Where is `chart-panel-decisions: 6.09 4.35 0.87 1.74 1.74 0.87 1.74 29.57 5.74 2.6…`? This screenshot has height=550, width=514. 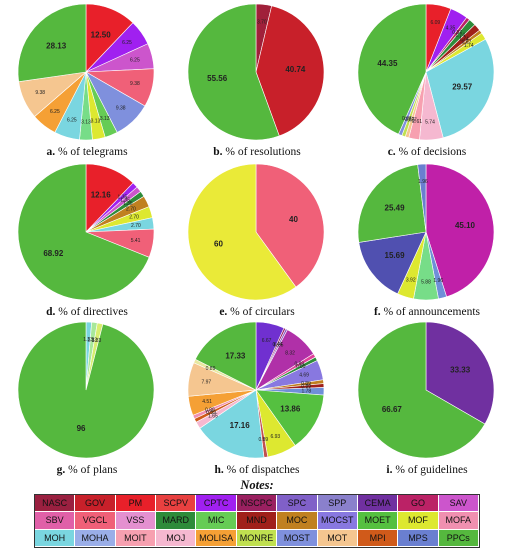
chart-panel-decisions: 6.09 4.35 0.87 1.74 1.74 0.87 1.74 29.57 5.74 2.6… is located at coordinates (427, 81).